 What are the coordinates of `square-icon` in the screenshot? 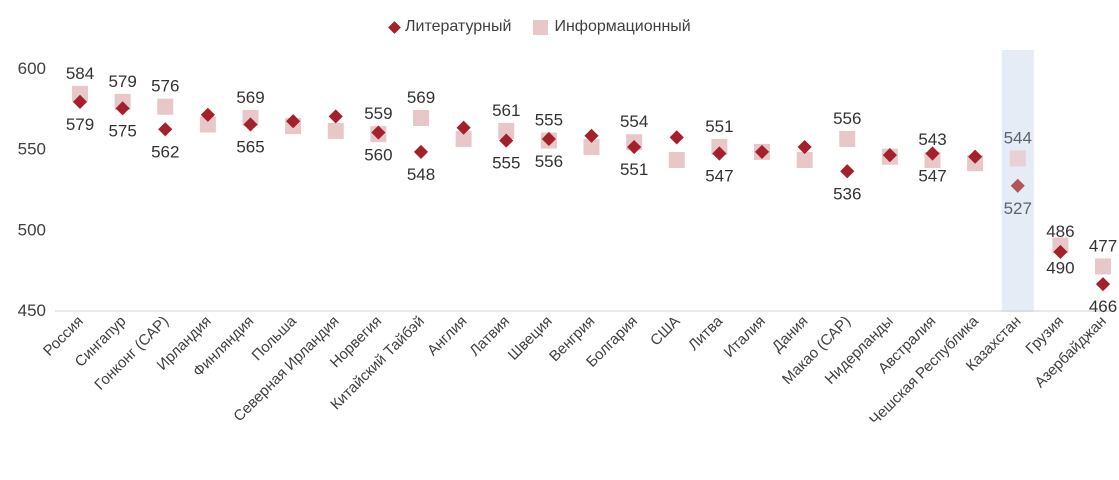 It's located at (541, 27).